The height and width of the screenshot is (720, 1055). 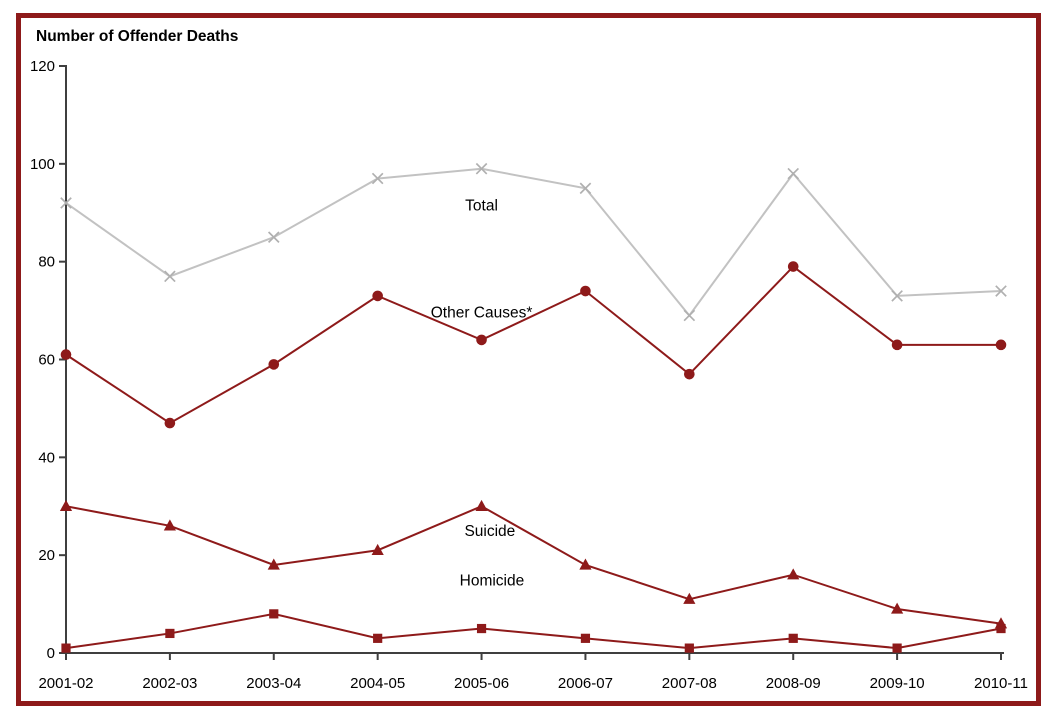 What do you see at coordinates (46, 360) in the screenshot?
I see `y-tick-label: 60` at bounding box center [46, 360].